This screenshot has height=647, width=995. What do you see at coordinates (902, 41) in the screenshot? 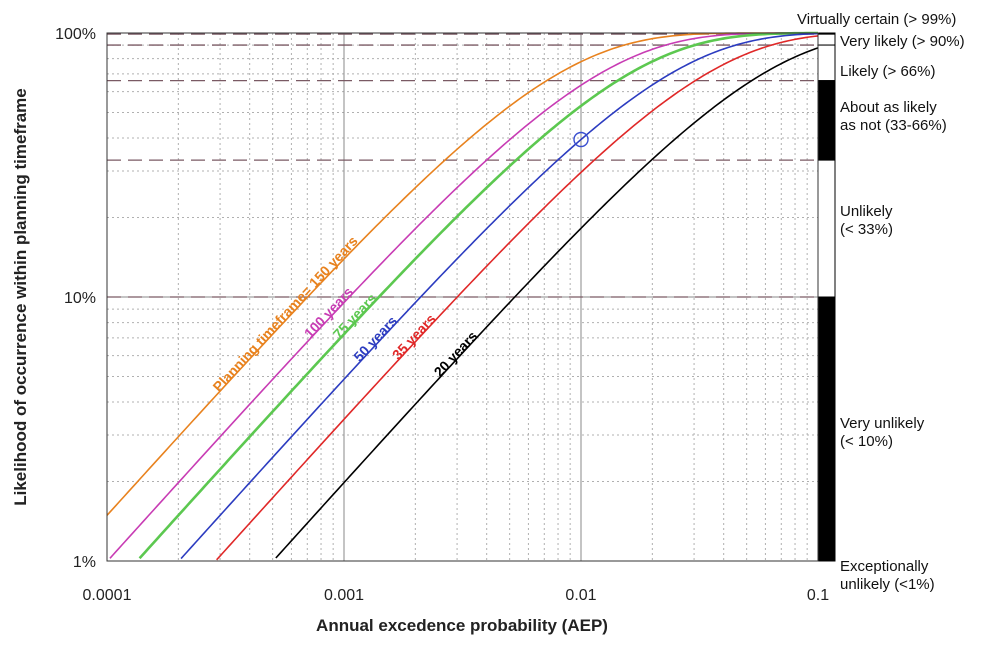
I see `band-label-very-likely: Very likely (> 90%)` at bounding box center [902, 41].